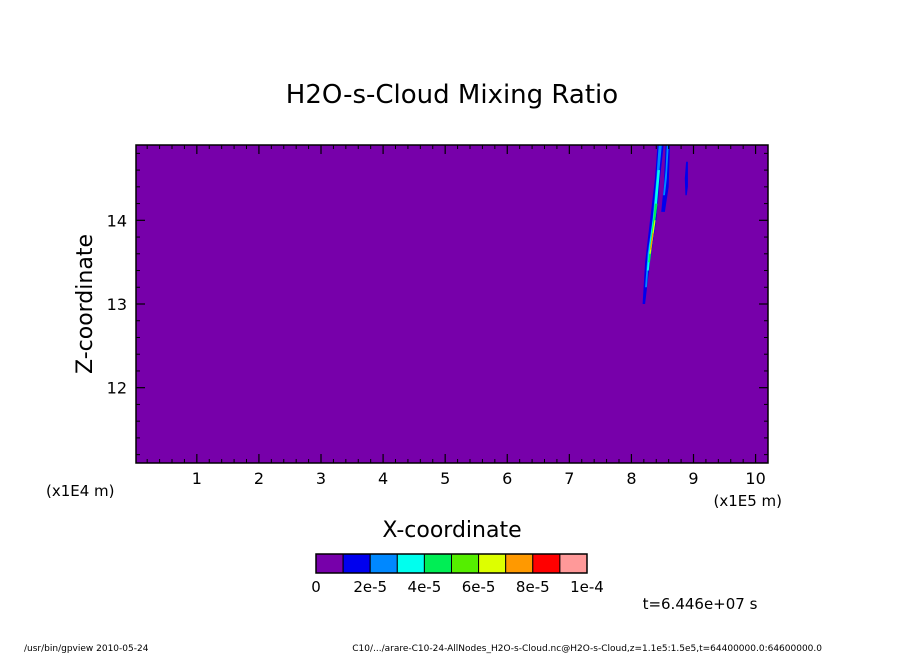 The width and height of the screenshot is (904, 654). I want to click on colorbar-label: 1e-4, so click(587, 587).